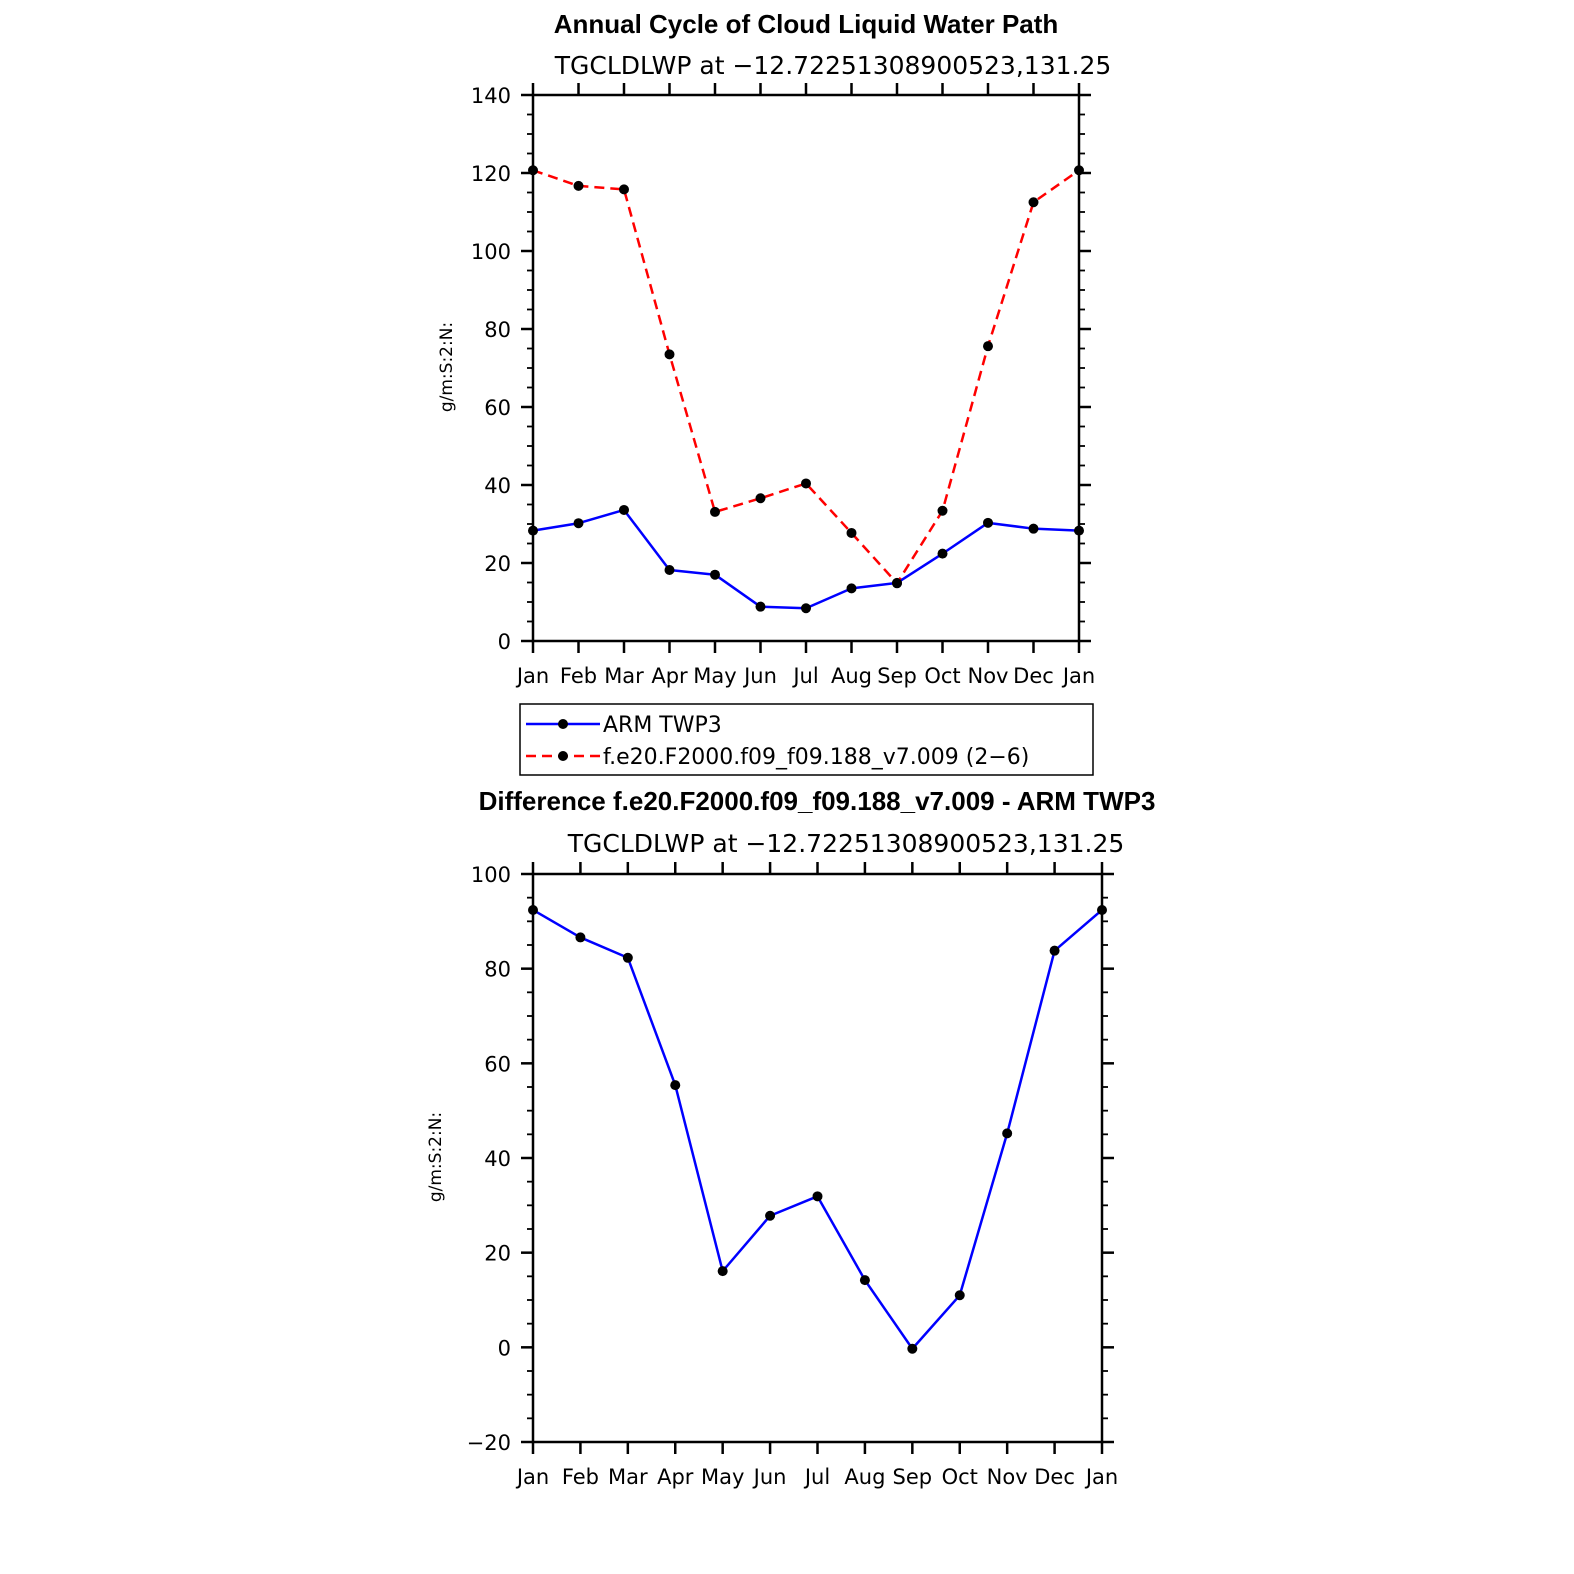  What do you see at coordinates (489, 1443) in the screenshot?
I see `y-tick-label: −20` at bounding box center [489, 1443].